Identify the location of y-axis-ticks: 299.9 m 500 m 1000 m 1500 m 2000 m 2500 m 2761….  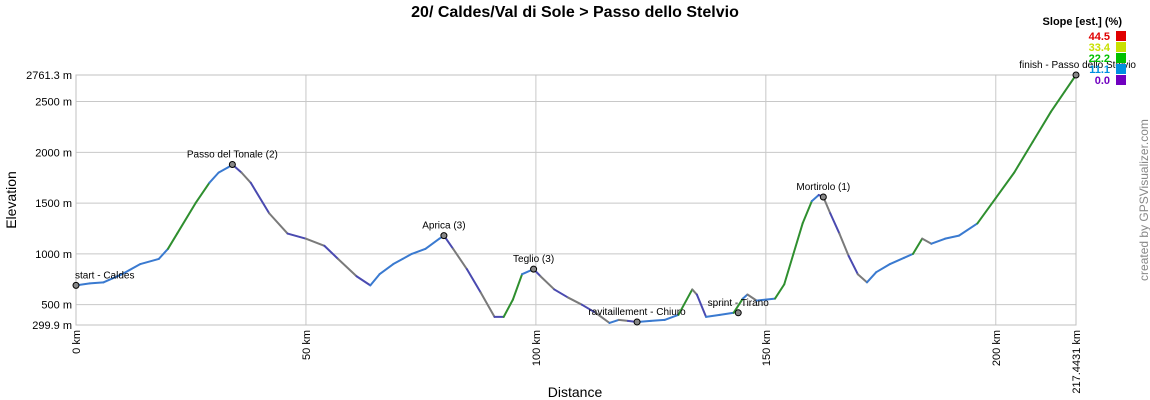
(49, 201).